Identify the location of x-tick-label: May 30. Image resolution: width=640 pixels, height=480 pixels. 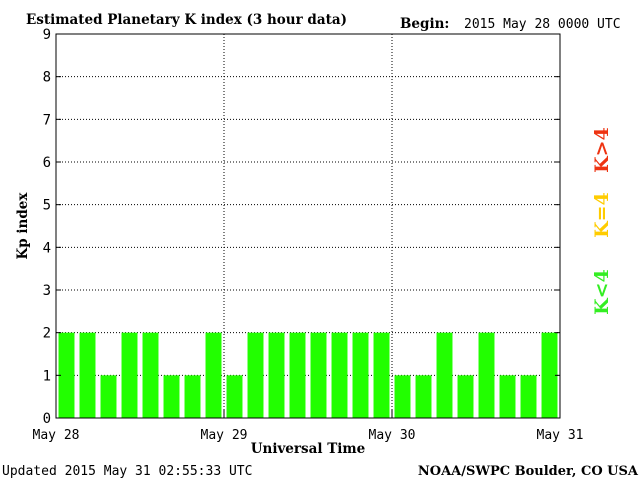
(392, 435).